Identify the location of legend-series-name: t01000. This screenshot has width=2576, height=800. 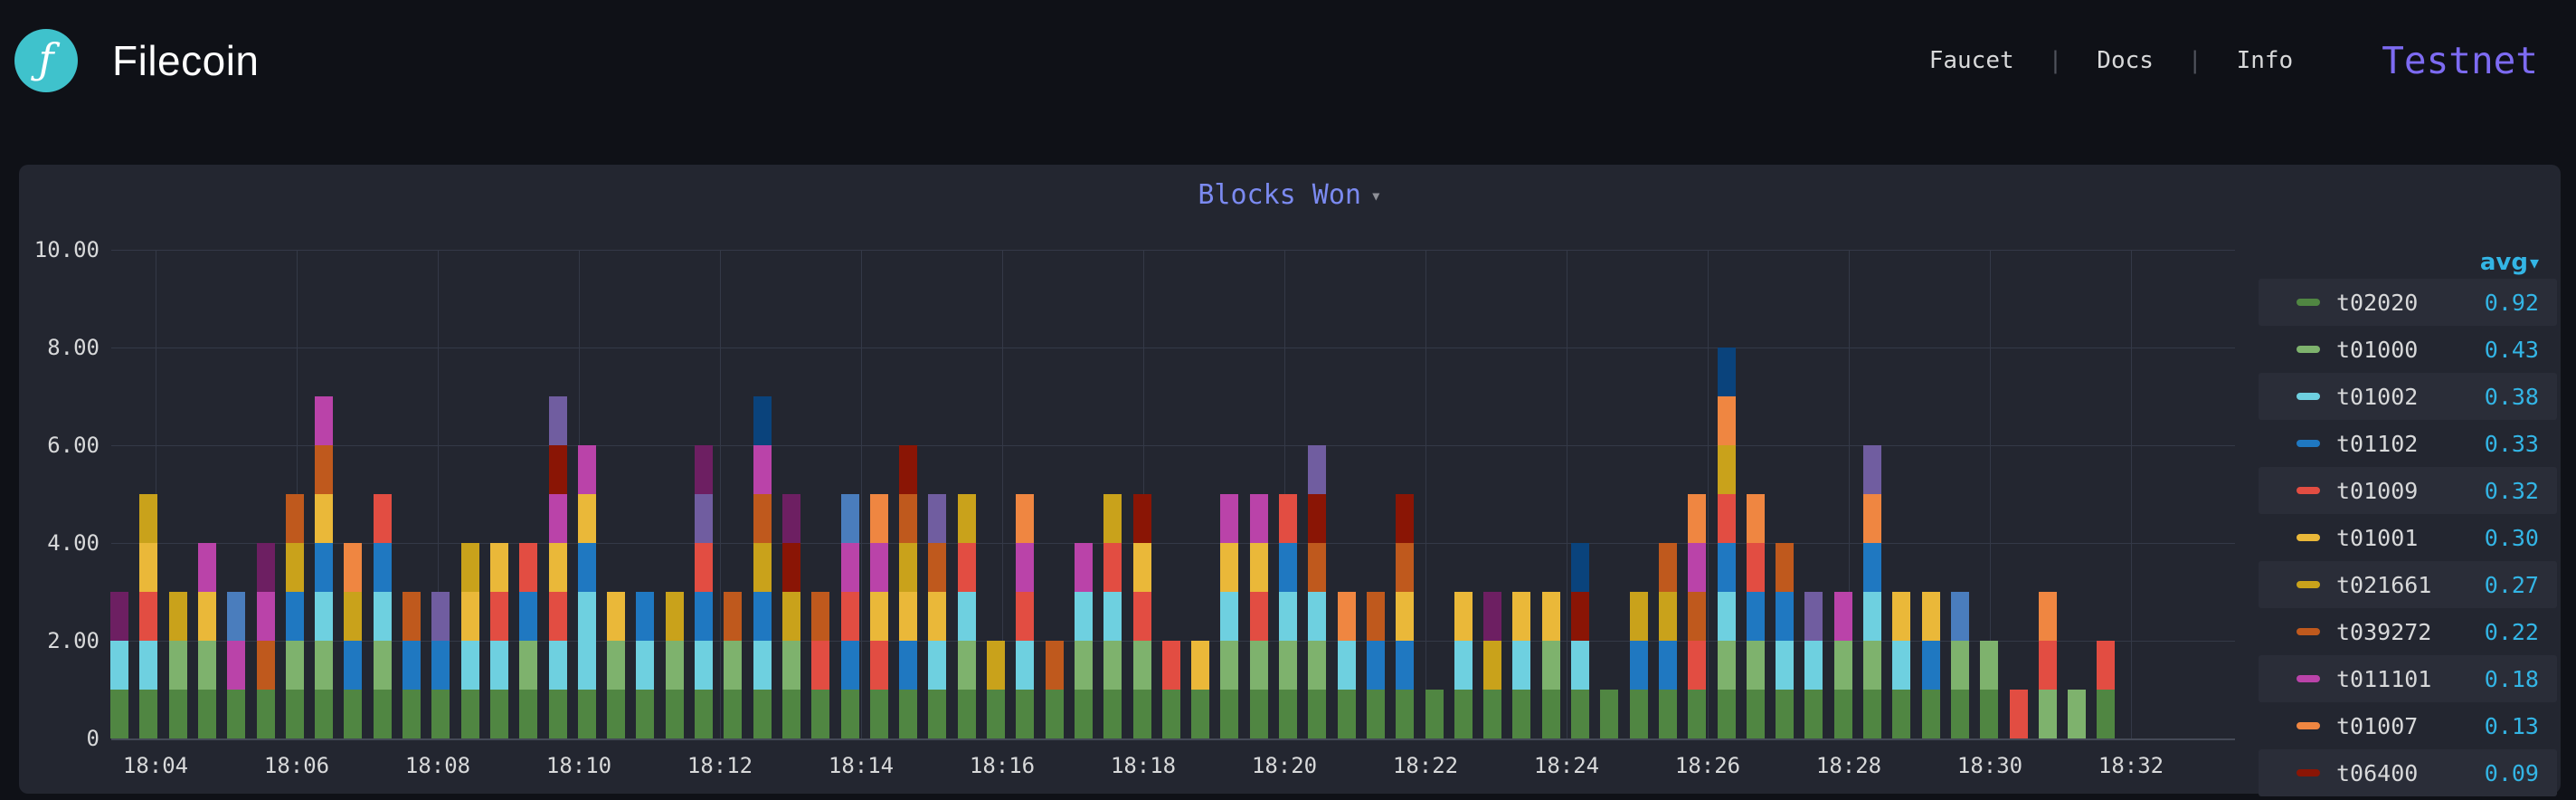
(2378, 349).